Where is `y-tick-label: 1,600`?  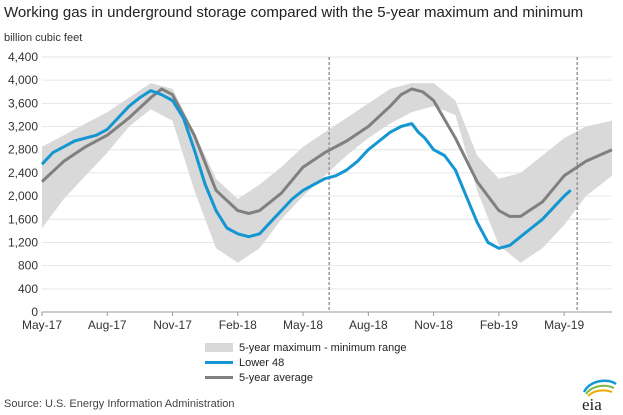 y-tick-label: 1,600 is located at coordinates (23, 219).